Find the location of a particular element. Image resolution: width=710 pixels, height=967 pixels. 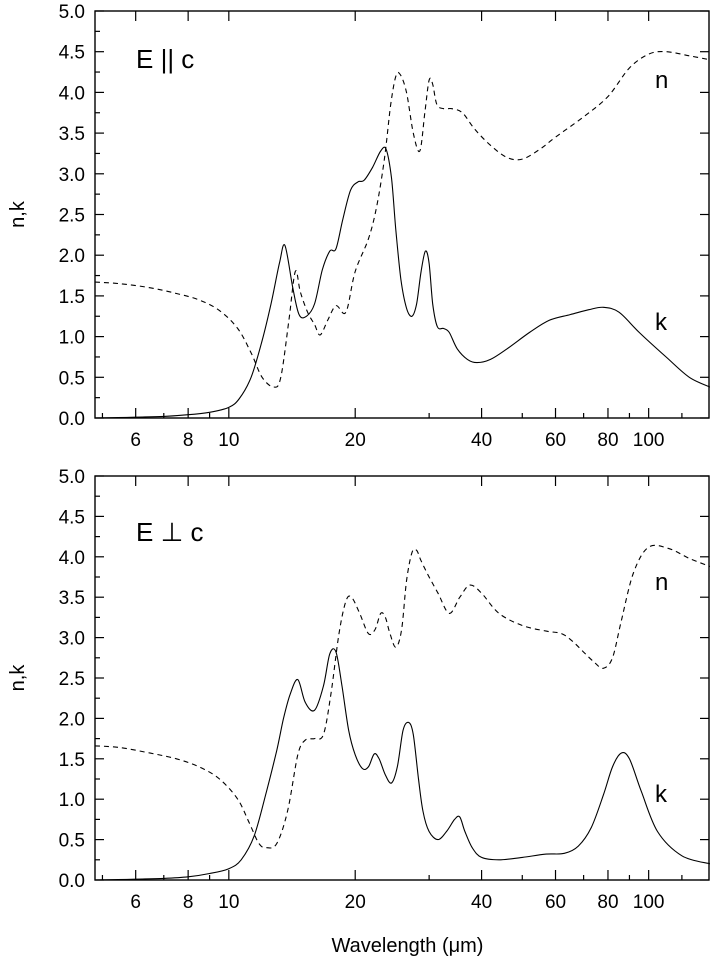

x-axis-label: Wavelength (μm) is located at coordinates (408, 946).